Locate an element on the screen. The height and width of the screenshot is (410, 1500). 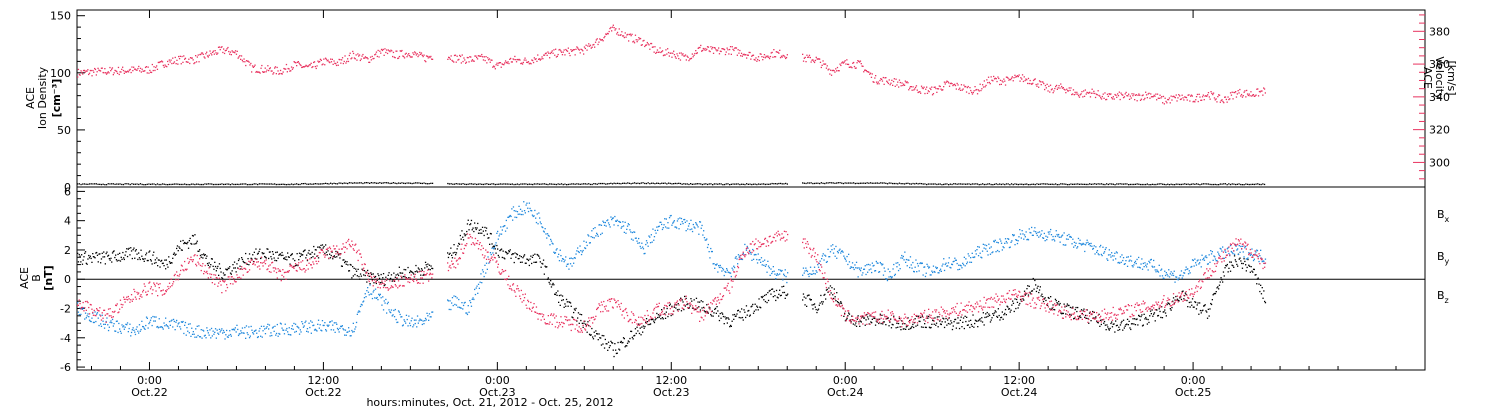
velocity-tick-label: 320 is located at coordinates (1439, 130).